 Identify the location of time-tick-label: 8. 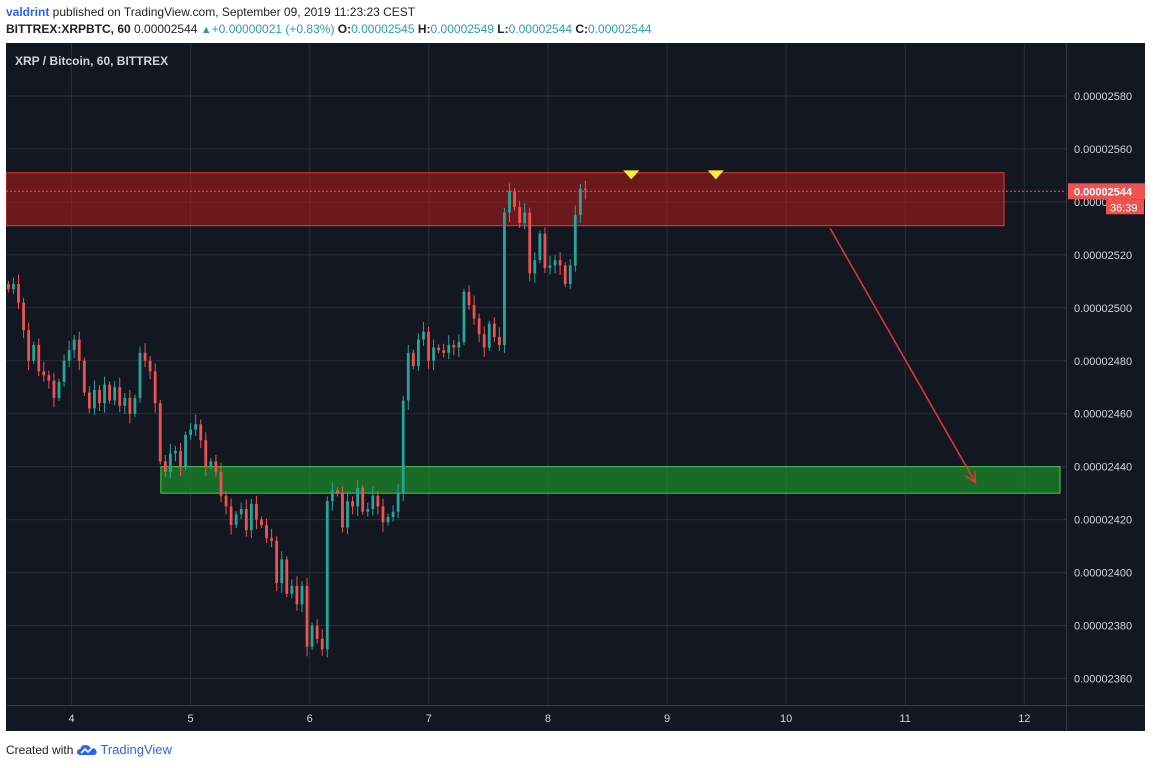
(548, 719).